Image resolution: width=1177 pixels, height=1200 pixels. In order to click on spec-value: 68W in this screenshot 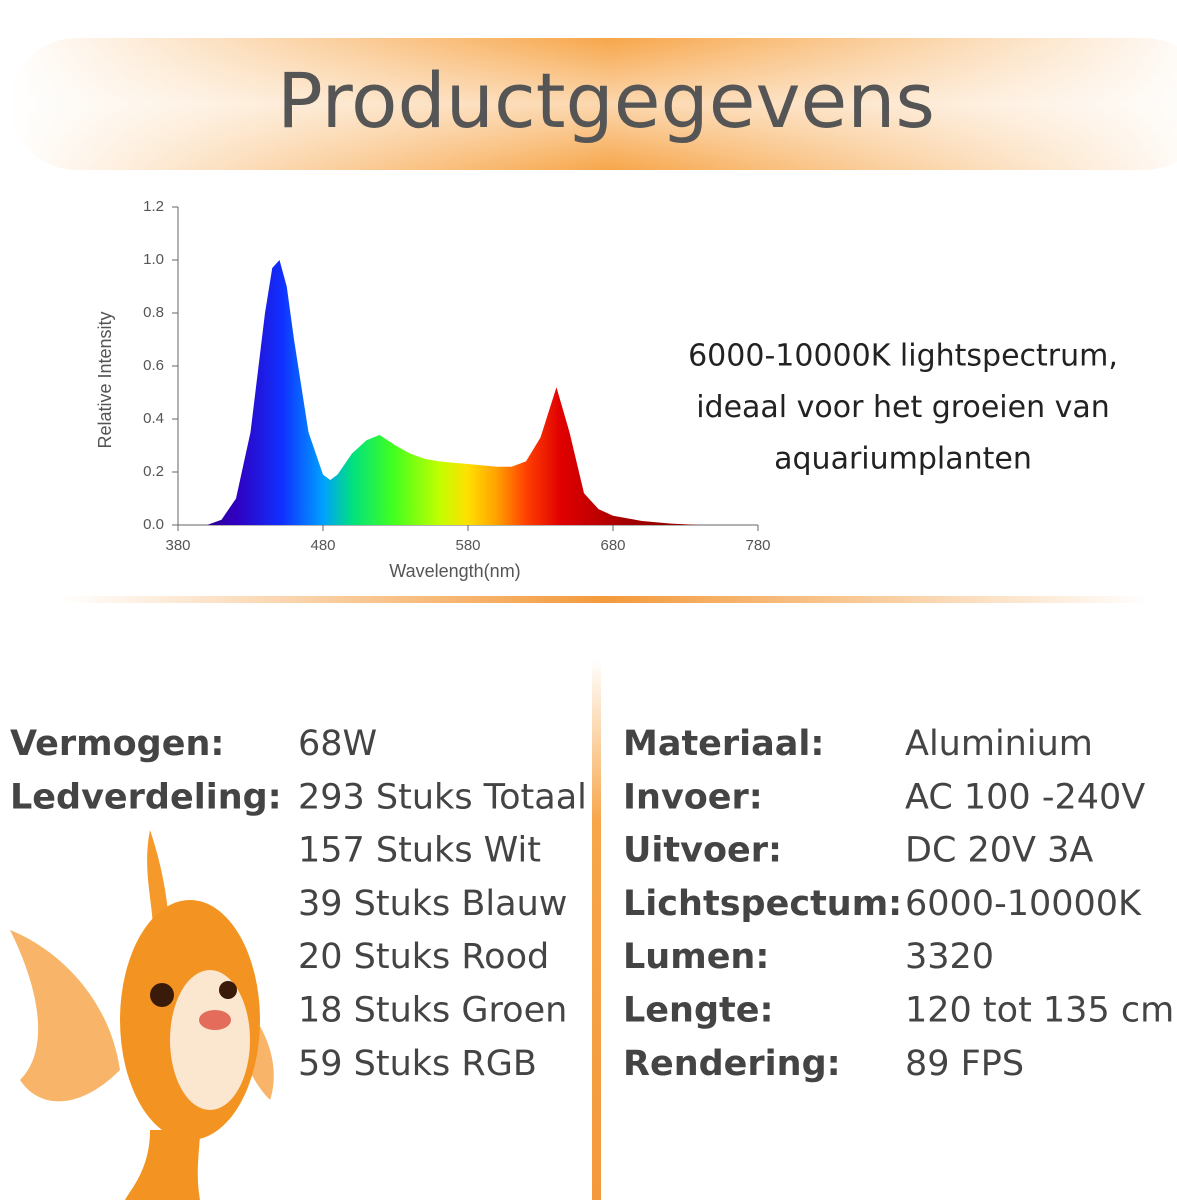, I will do `click(337, 744)`.